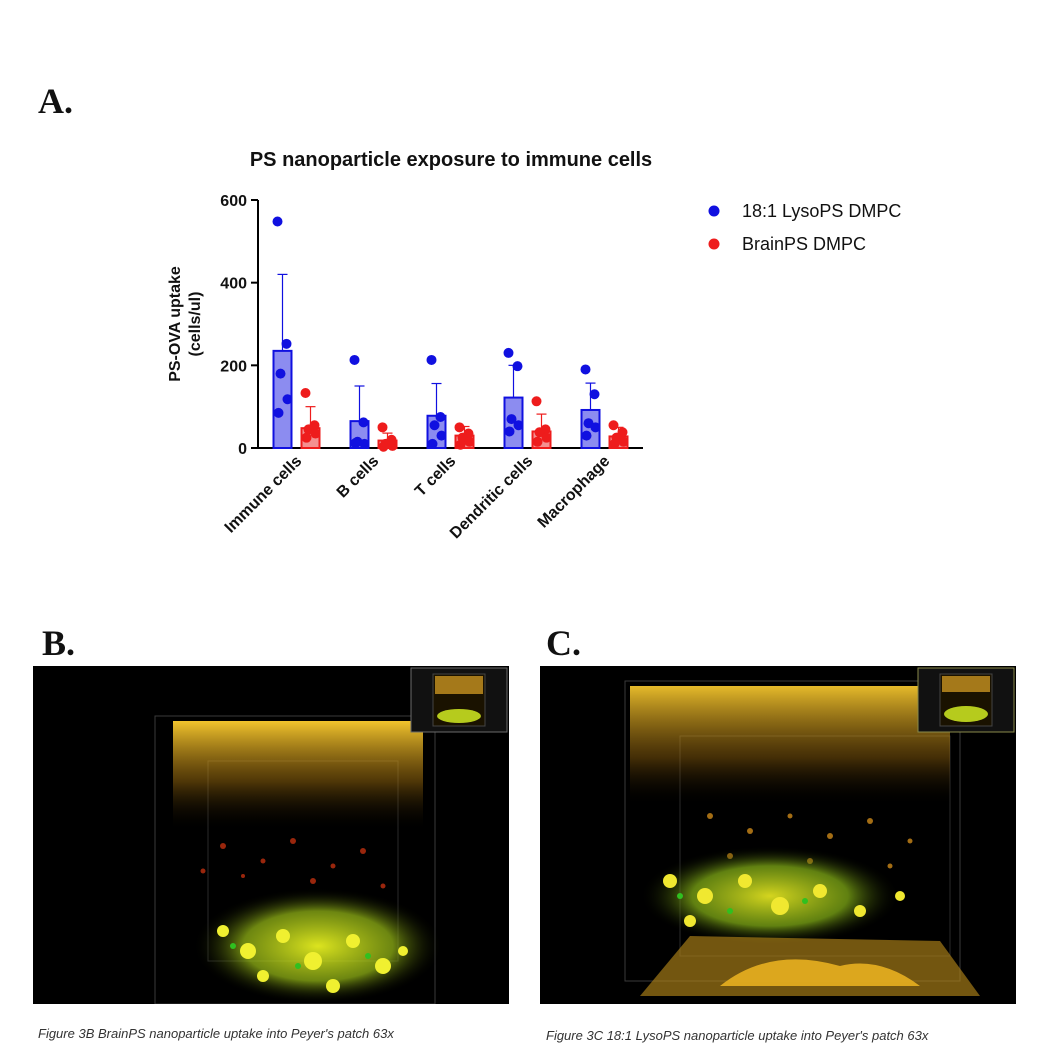 This screenshot has height=1050, width=1050. I want to click on microscopy-image-c, so click(778, 835).